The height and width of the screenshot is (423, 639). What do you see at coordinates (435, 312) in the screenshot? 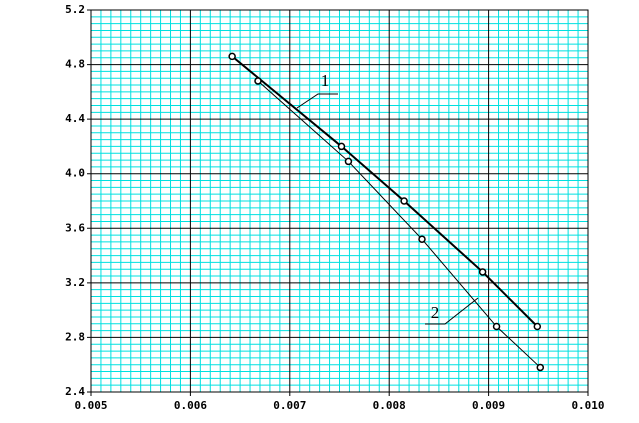
I see `series-label: 2` at bounding box center [435, 312].